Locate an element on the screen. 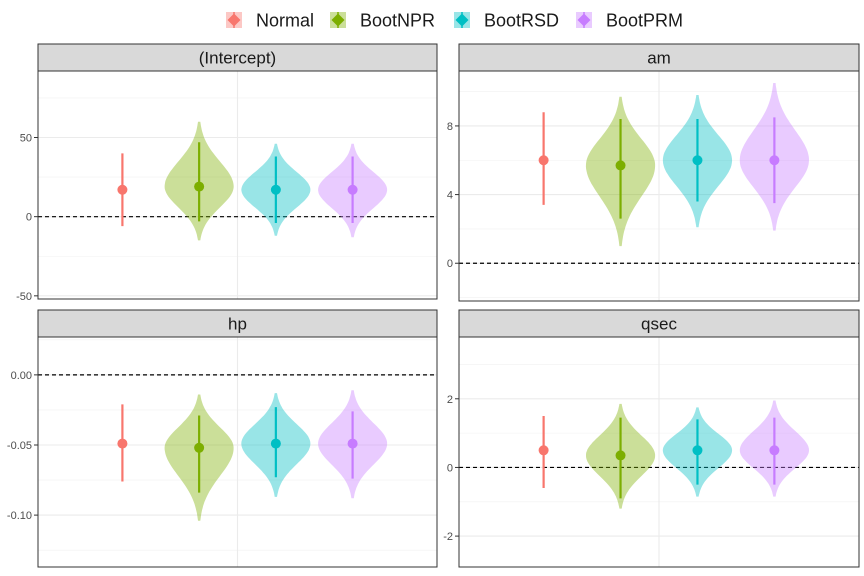 Image resolution: width=864 pixels, height=576 pixels. legend-label-bootprm: BootPRM is located at coordinates (644, 21).